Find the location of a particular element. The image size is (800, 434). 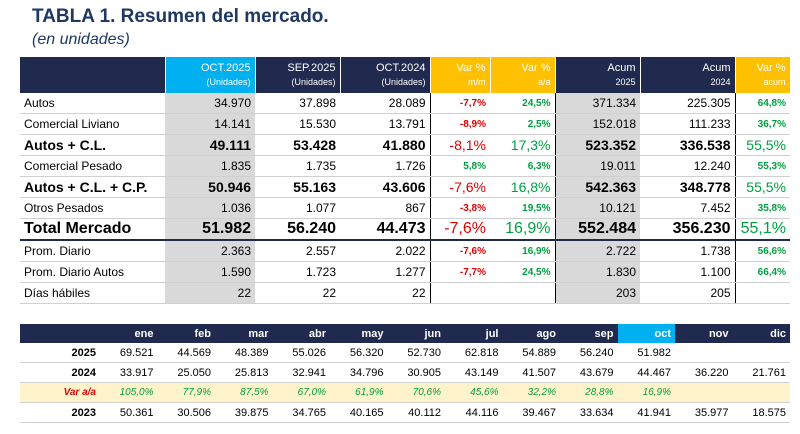

row-label: Var a/a is located at coordinates (60, 393).